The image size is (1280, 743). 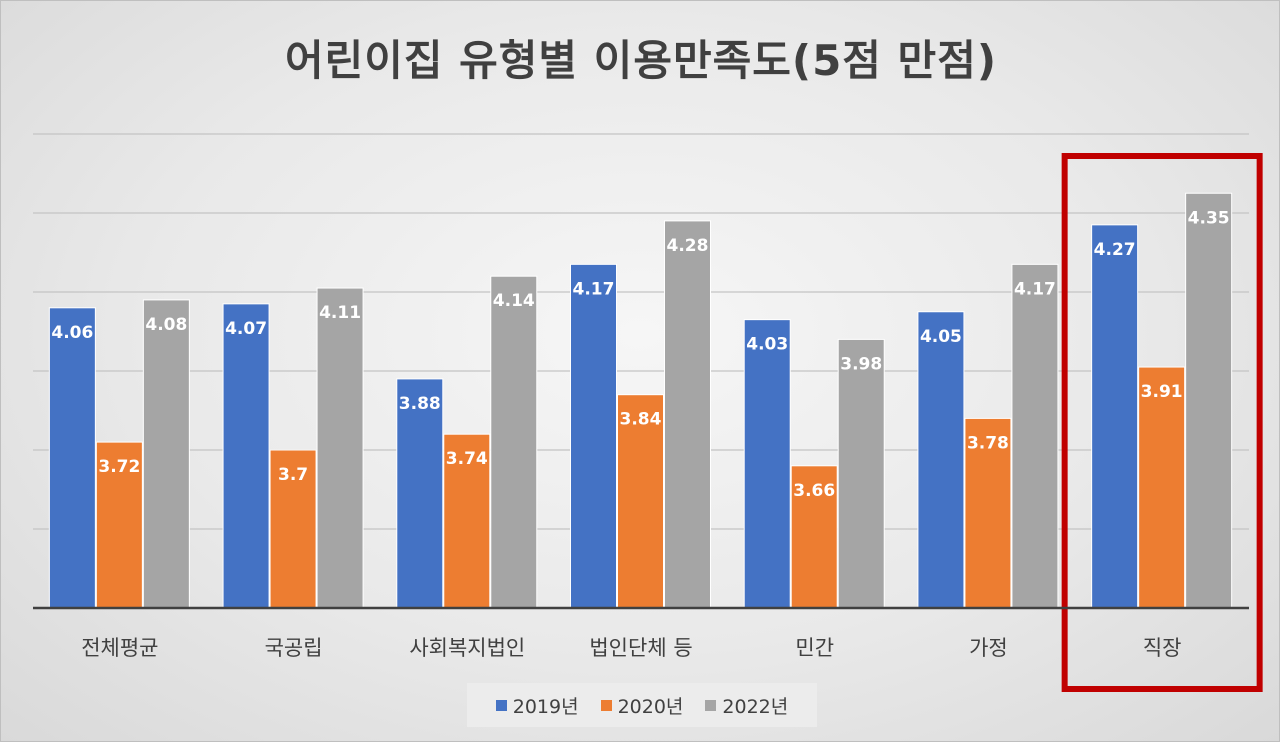 What do you see at coordinates (1162, 392) in the screenshot?
I see `data-label: 3.91` at bounding box center [1162, 392].